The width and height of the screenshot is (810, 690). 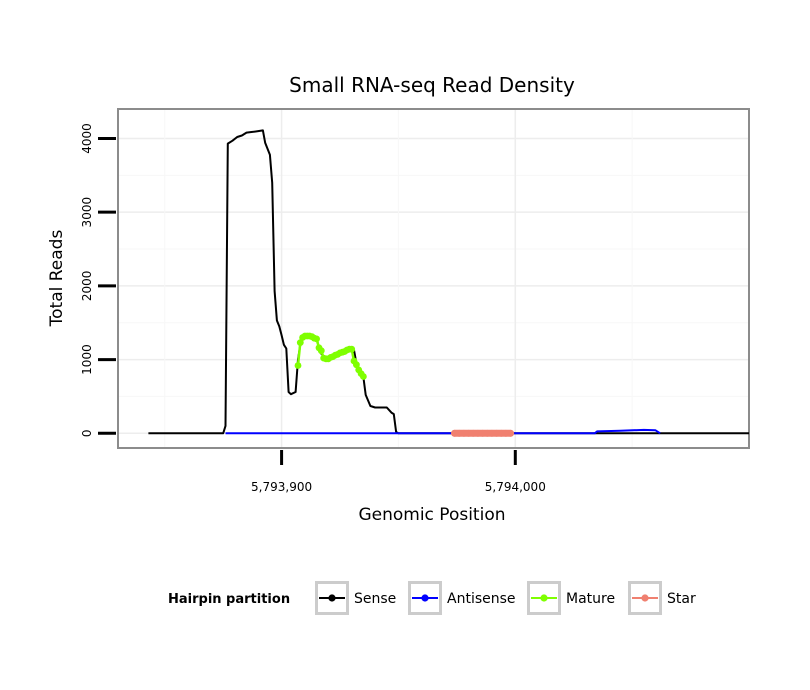 I want to click on legend-dot-mature, so click(x=544, y=598).